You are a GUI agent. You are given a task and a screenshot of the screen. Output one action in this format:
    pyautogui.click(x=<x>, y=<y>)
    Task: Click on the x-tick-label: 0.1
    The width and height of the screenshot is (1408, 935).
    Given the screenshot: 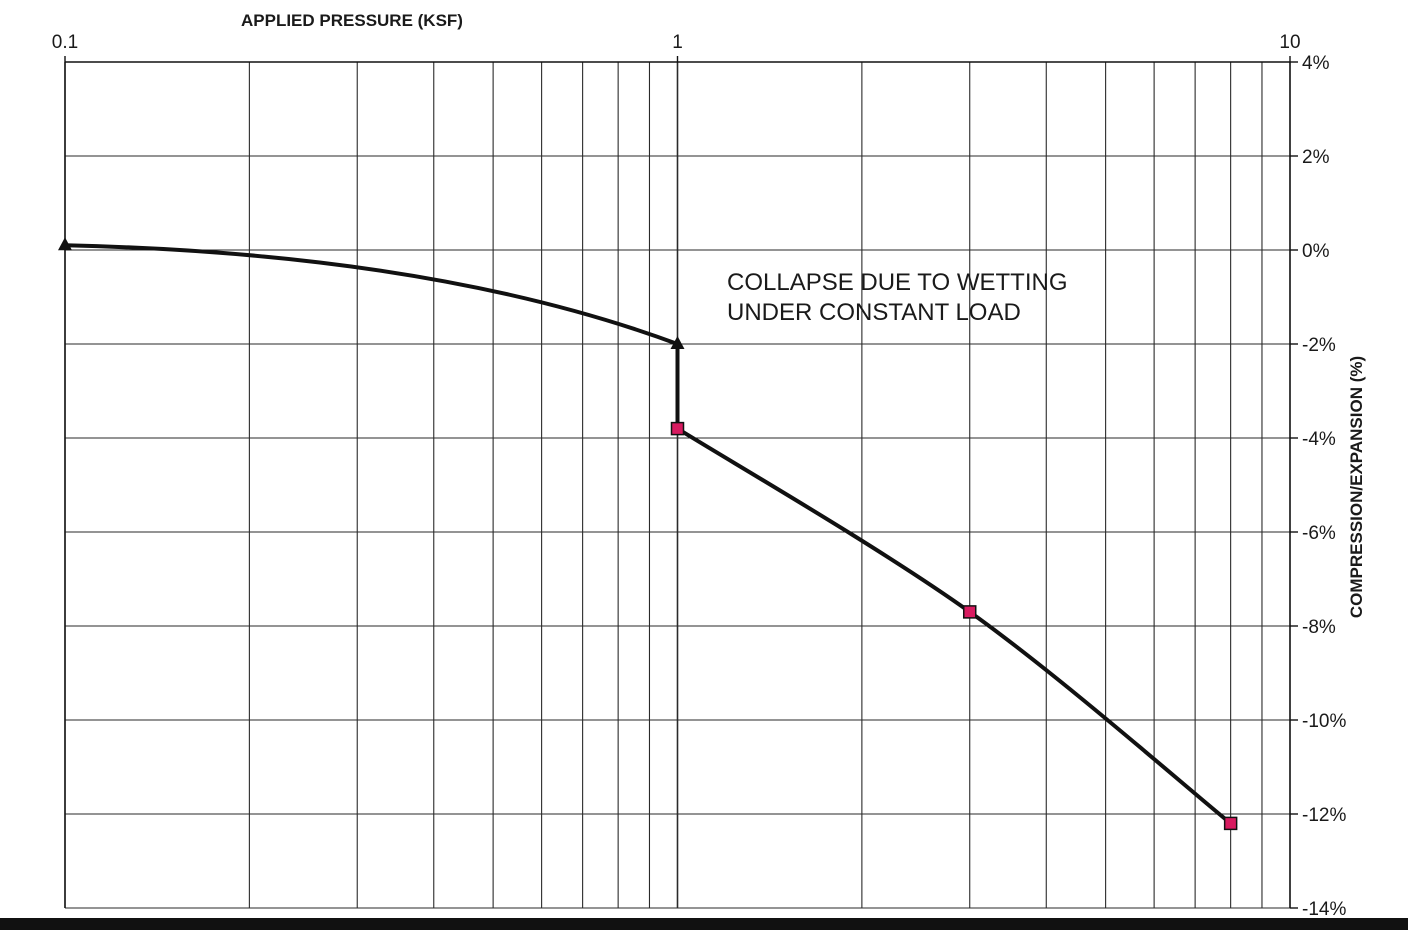 What is the action you would take?
    pyautogui.click(x=65, y=42)
    